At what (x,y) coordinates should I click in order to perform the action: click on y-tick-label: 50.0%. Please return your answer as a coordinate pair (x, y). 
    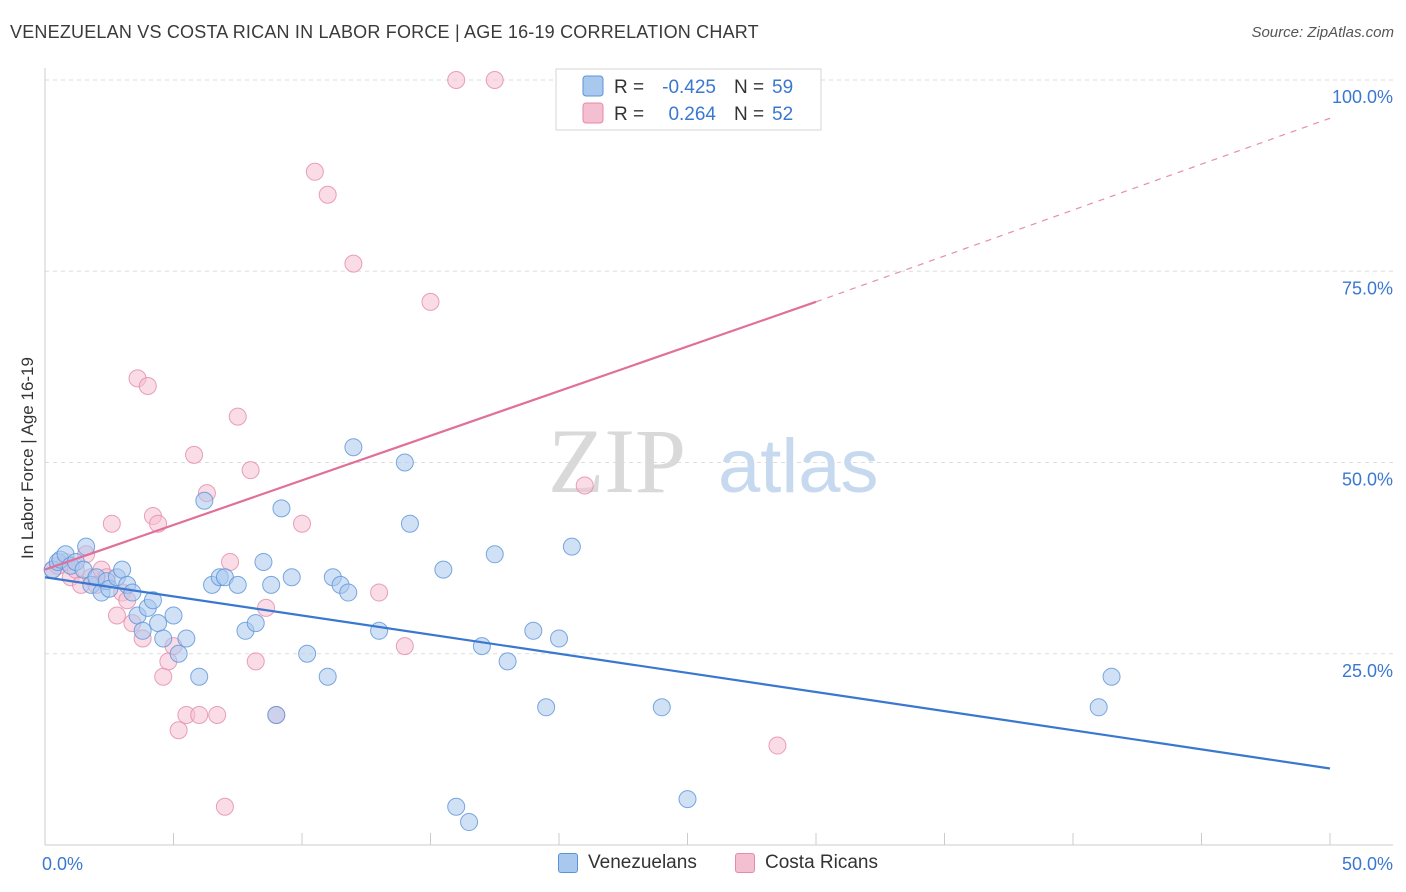
    Looking at the image, I should click on (1367, 480).